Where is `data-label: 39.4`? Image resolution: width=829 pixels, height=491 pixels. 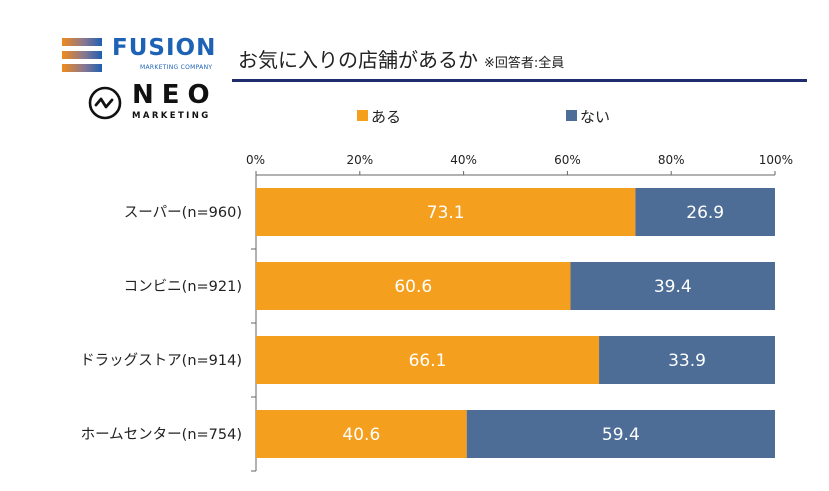
data-label: 39.4 is located at coordinates (673, 287).